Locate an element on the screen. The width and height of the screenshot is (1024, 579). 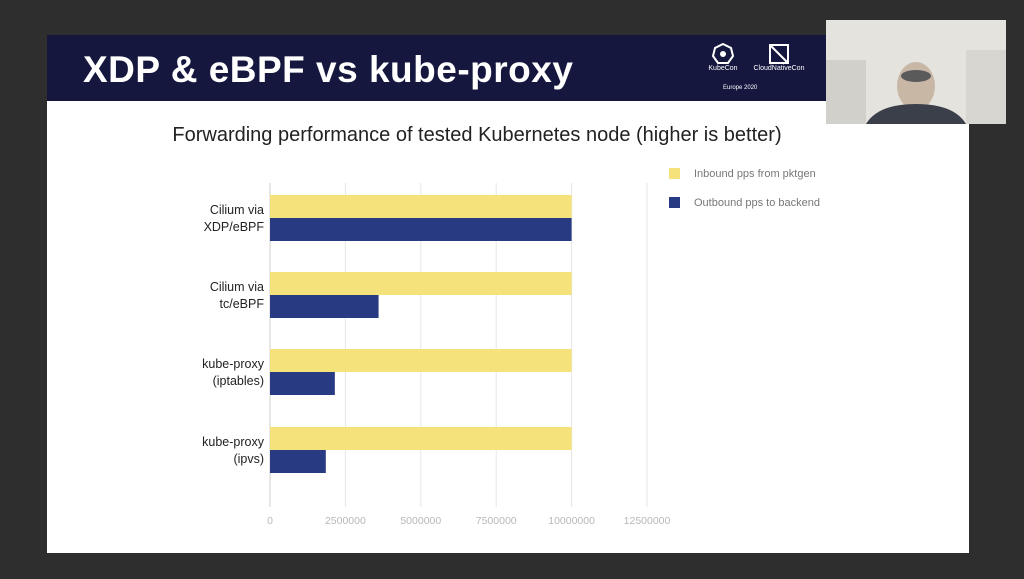
cloudnativecon-icon is located at coordinates (779, 54).